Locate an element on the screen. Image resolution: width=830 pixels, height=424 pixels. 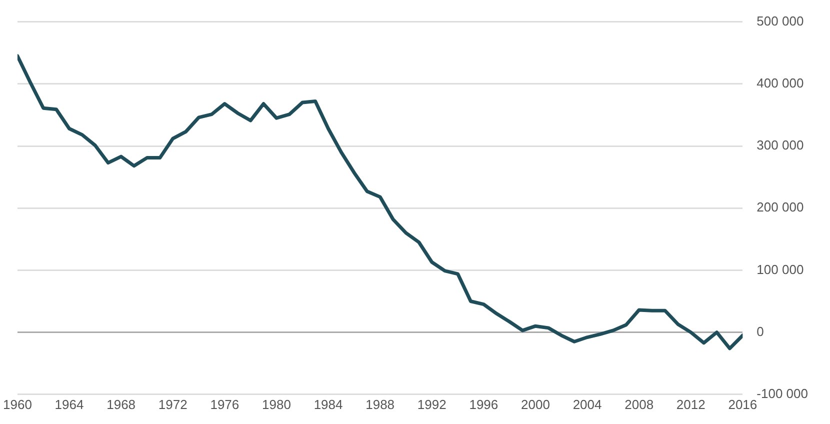
x-tick-label: 1976 is located at coordinates (225, 404).